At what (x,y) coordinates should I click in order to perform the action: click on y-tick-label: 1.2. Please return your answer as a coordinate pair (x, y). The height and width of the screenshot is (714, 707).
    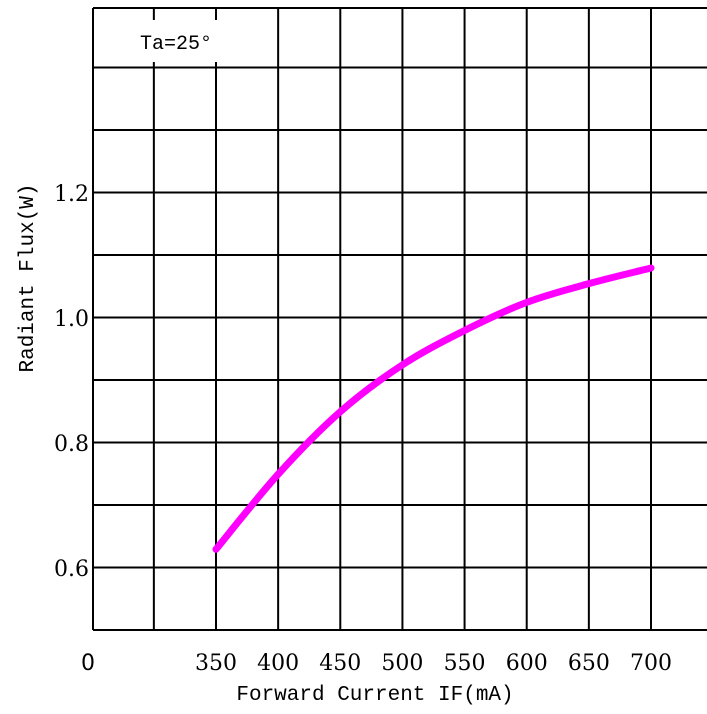
    Looking at the image, I should click on (71, 194).